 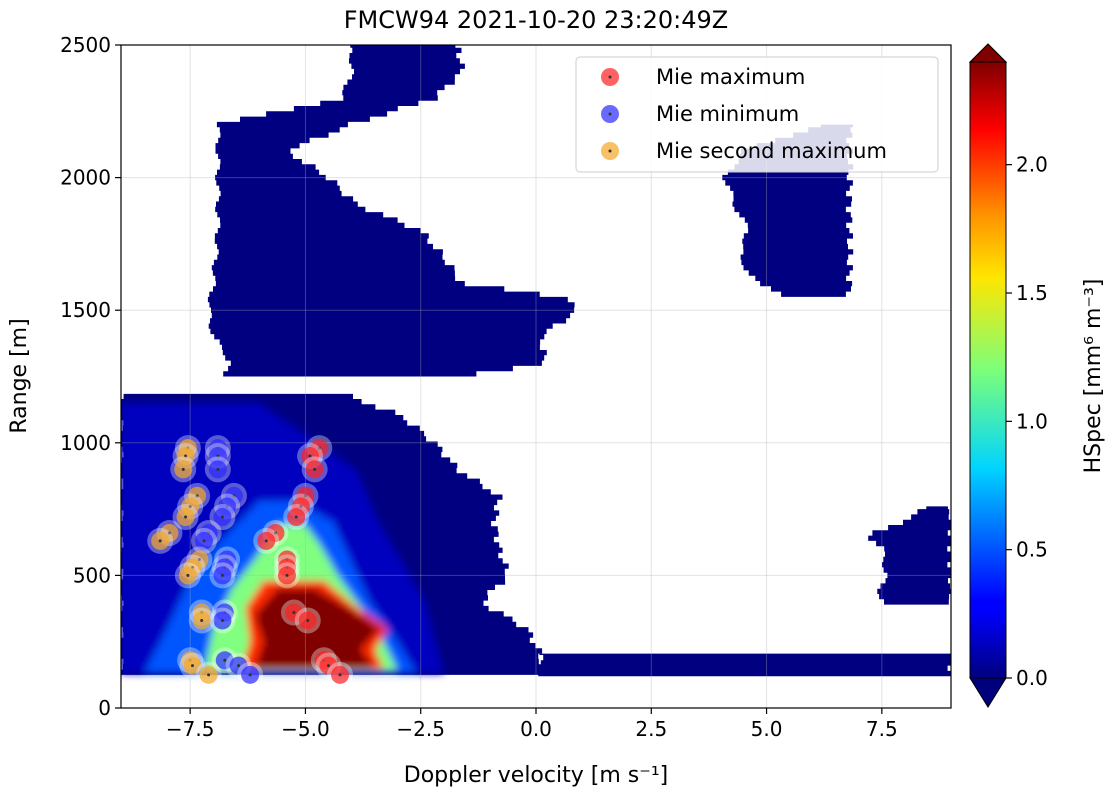 I want to click on colorbar-tick-label: 0.0, so click(x=1032, y=678).